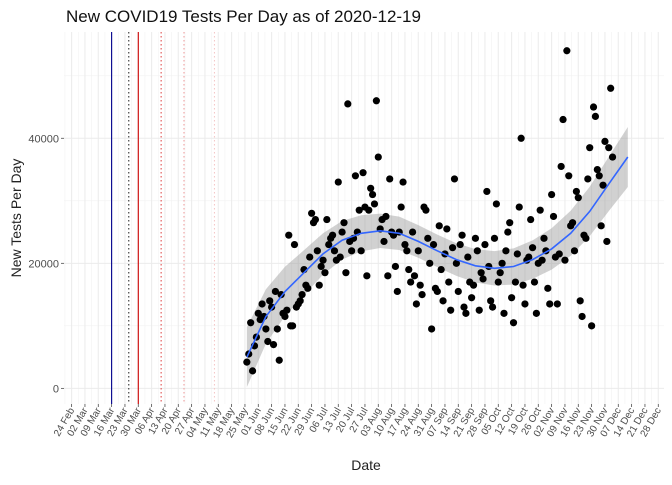 This screenshot has width=672, height=485. I want to click on y-axis-ticks: 0 20000 40000, so click(46, 264).